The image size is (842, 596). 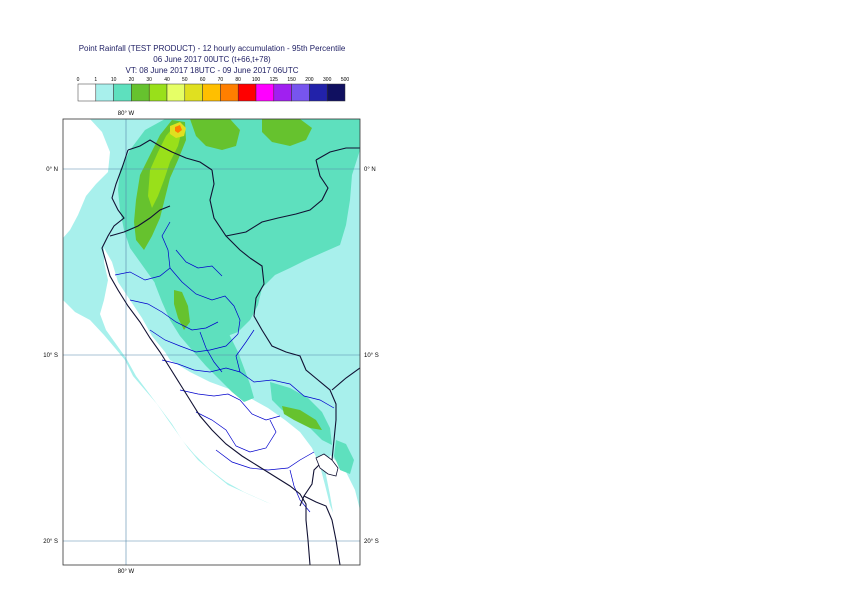 What do you see at coordinates (95, 80) in the screenshot?
I see `legend-threshold-label: 1` at bounding box center [95, 80].